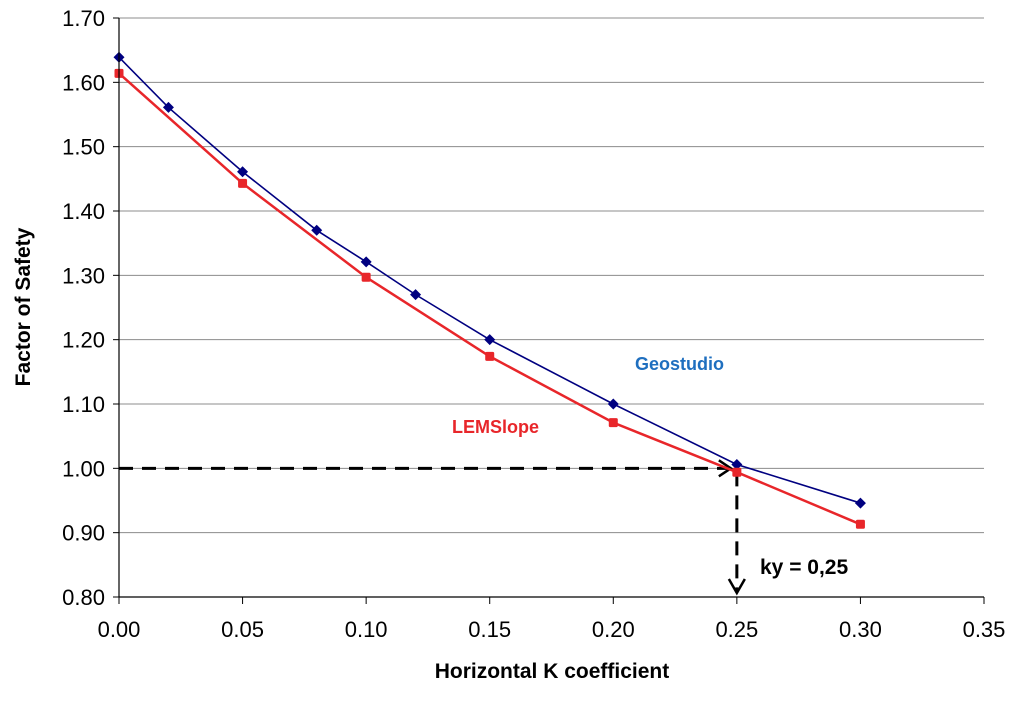 This screenshot has width=1024, height=715. Describe the element at coordinates (83, 533) in the screenshot. I see `y-tick-label: 0.90` at that location.